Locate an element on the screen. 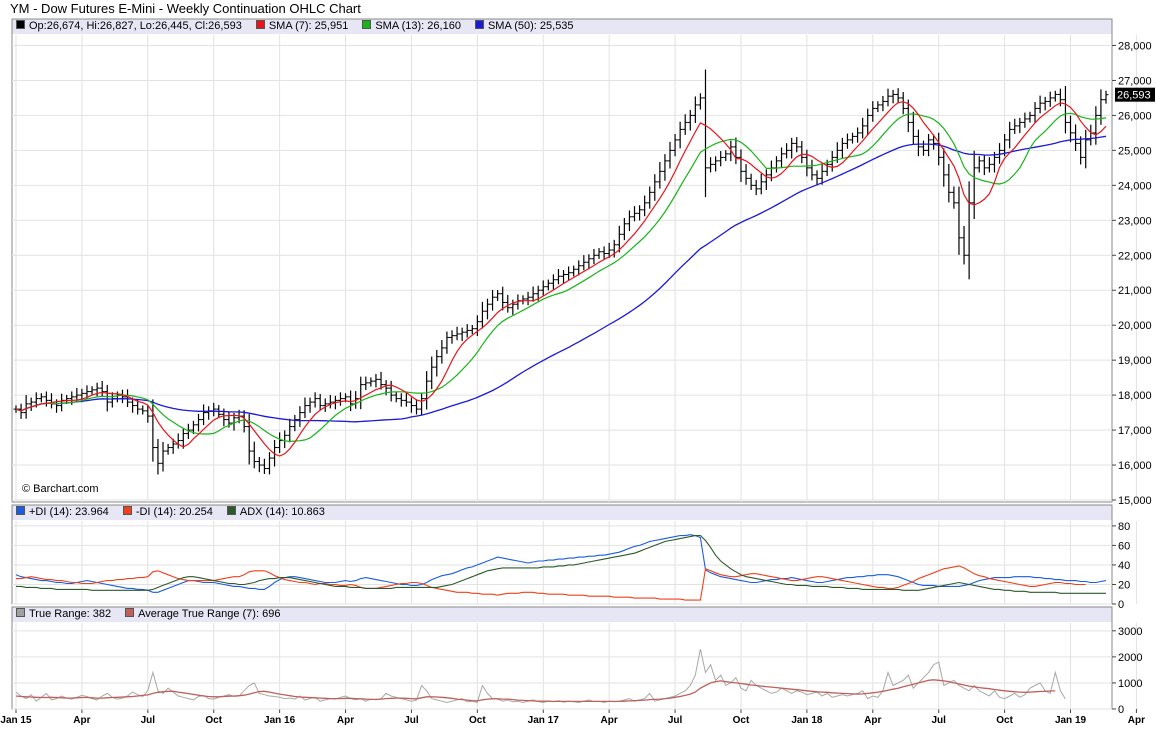 The width and height of the screenshot is (1156, 748). adx-line is located at coordinates (561, 564).